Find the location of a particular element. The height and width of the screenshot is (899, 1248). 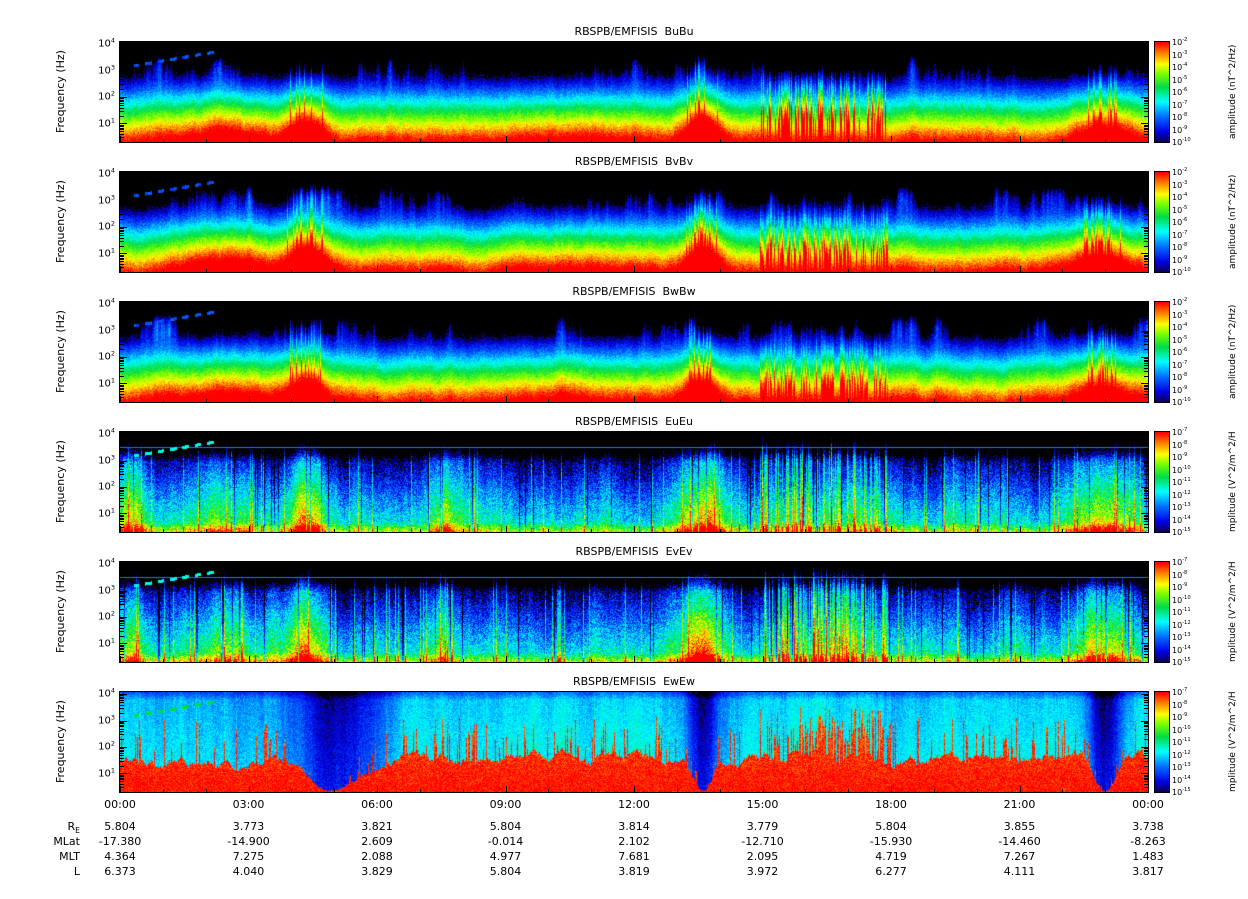

colorbar-tick-label: 10⁻¹² is located at coordinates (1181, 494).